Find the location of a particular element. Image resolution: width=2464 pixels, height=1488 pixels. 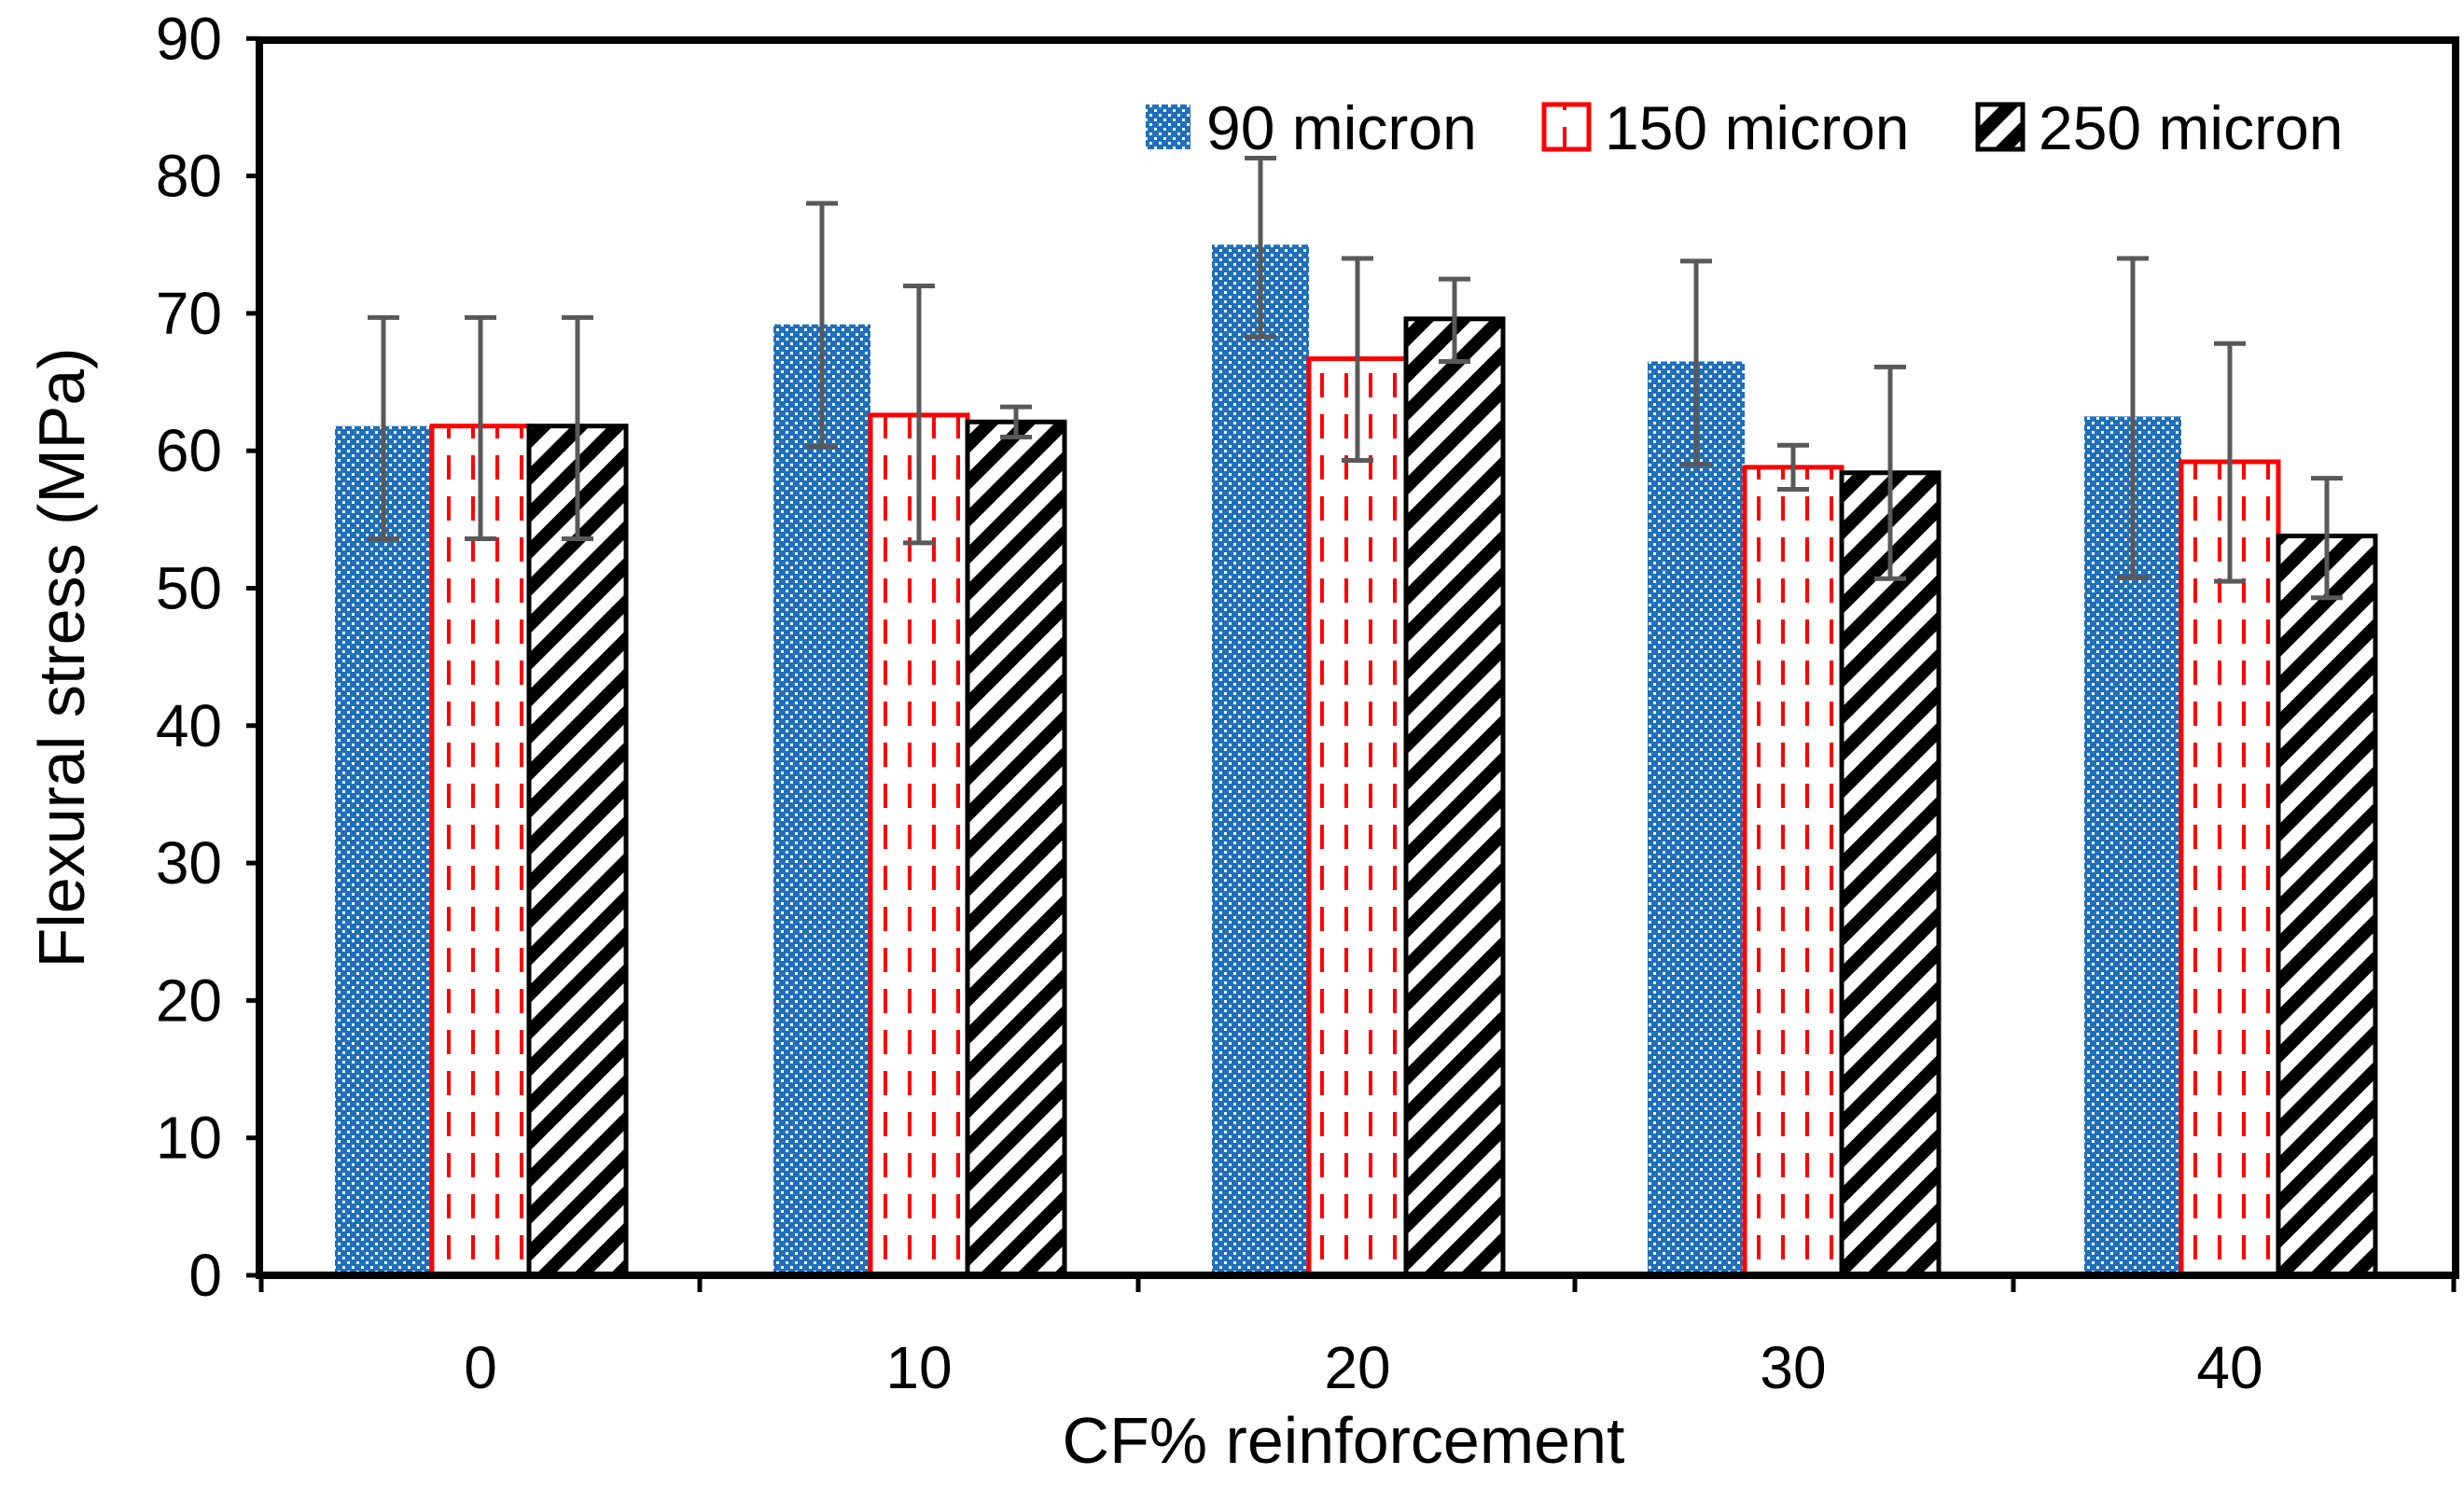

y-tick-label: 20 is located at coordinates (189, 1000).